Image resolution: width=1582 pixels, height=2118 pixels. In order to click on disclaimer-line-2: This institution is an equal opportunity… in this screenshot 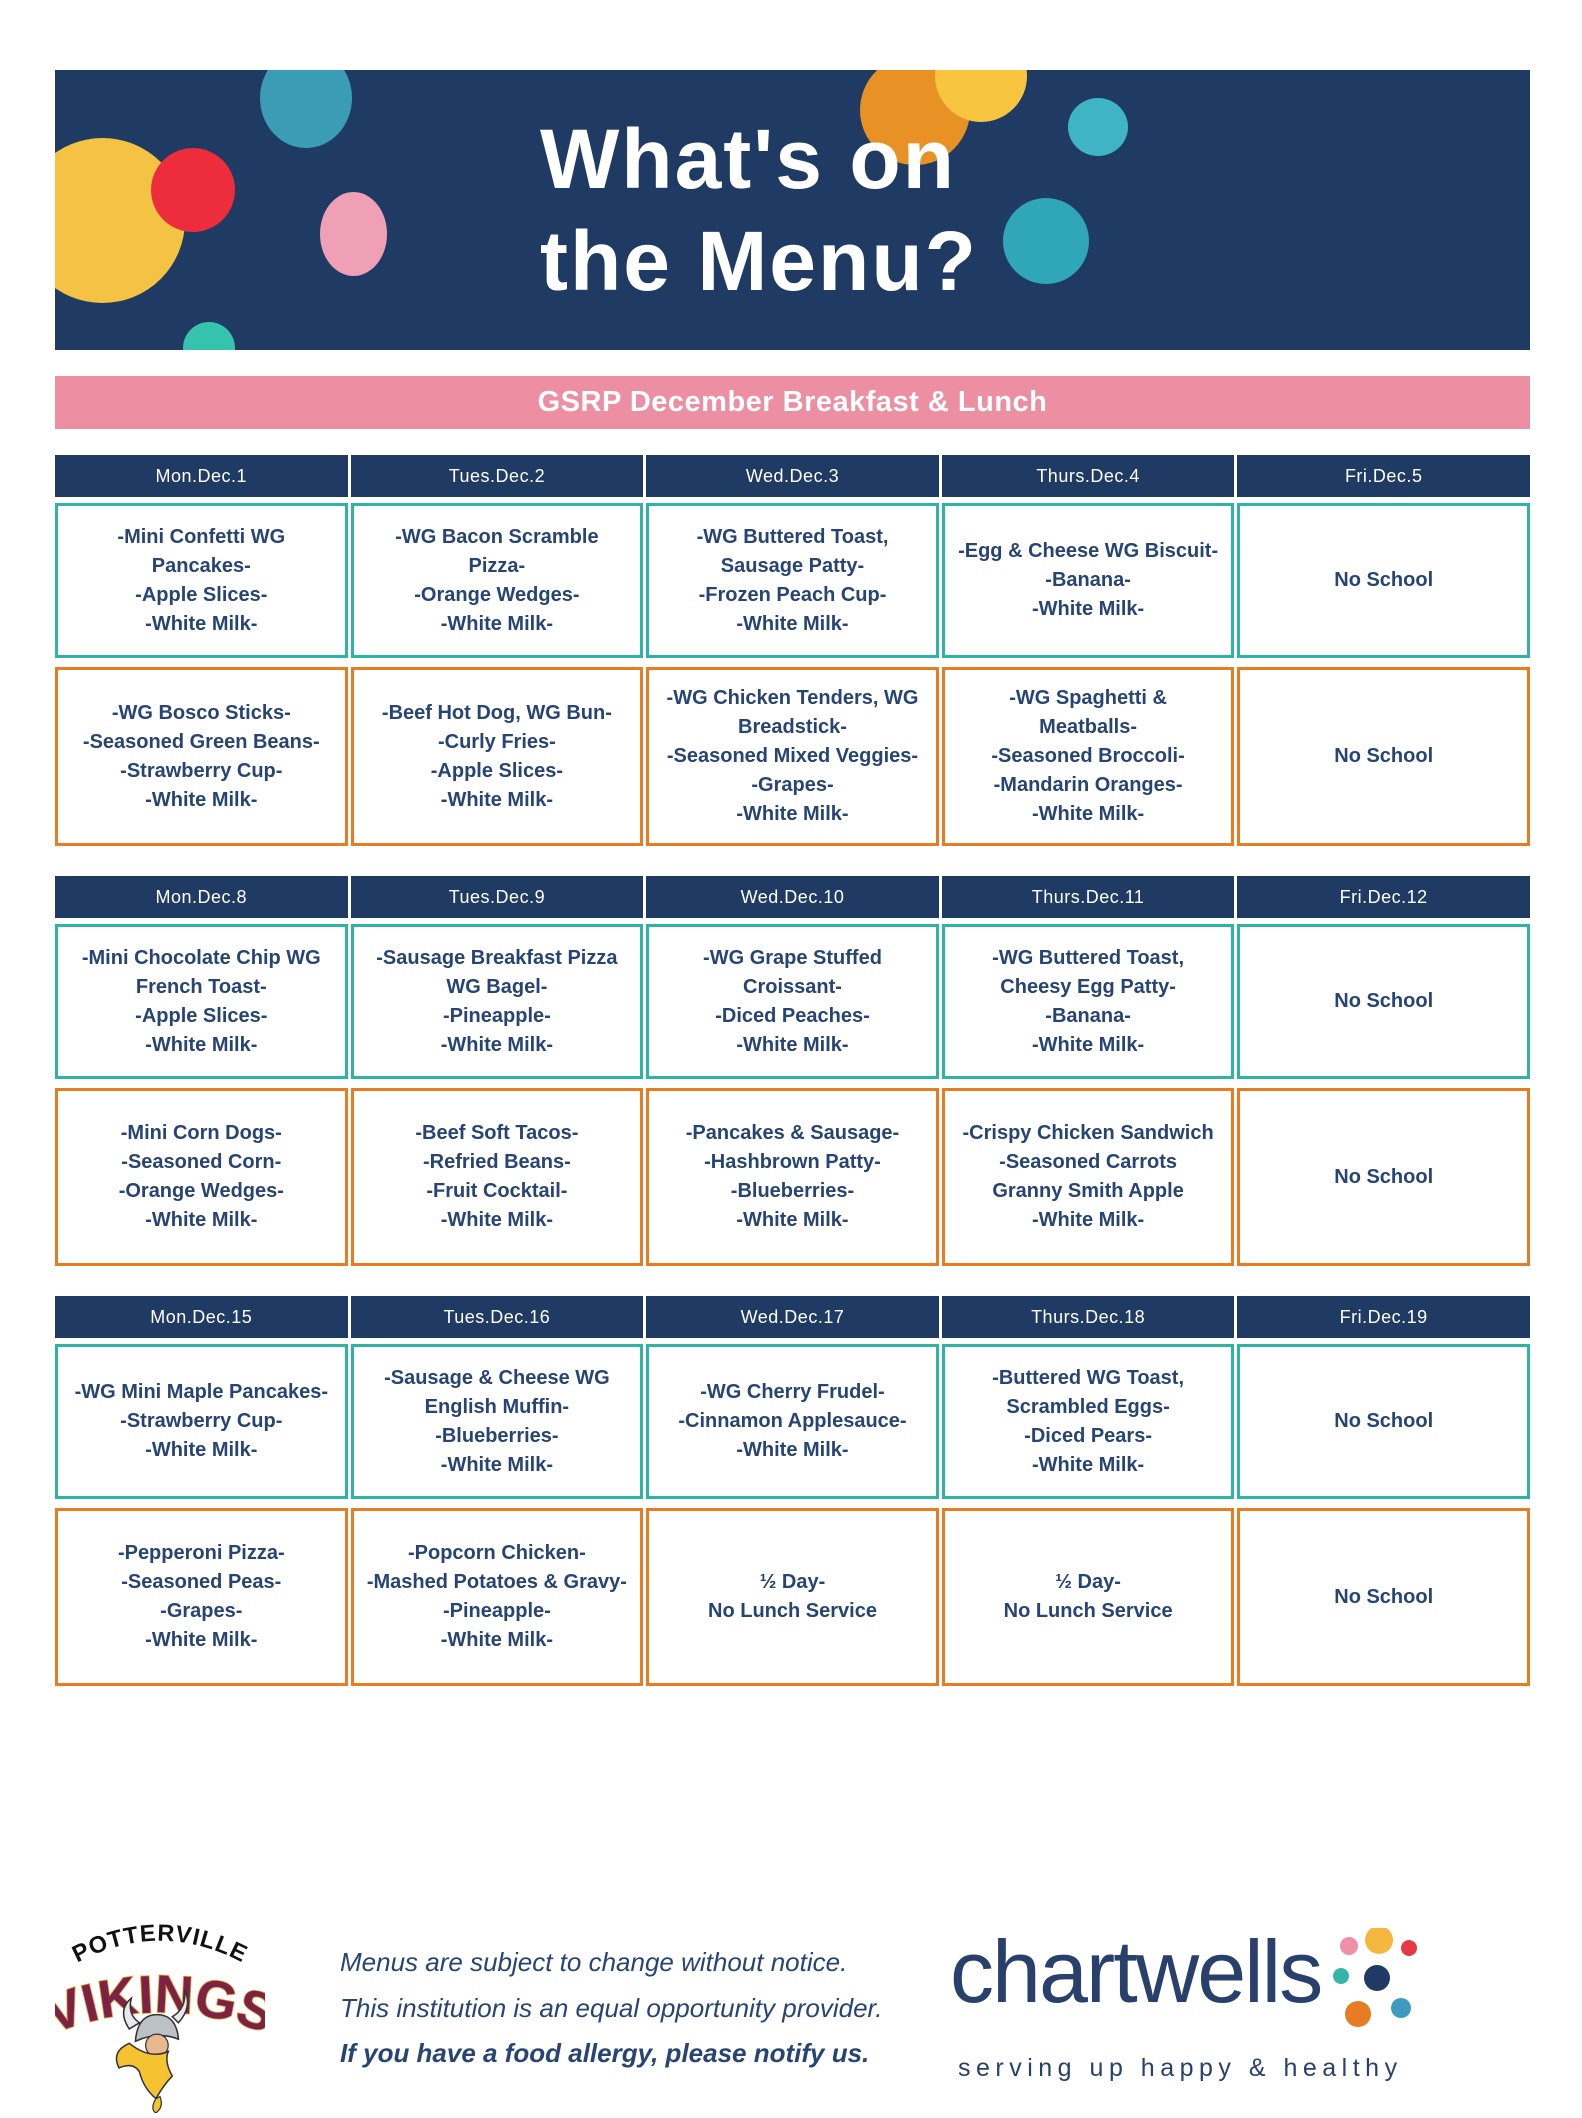, I will do `click(611, 2007)`.